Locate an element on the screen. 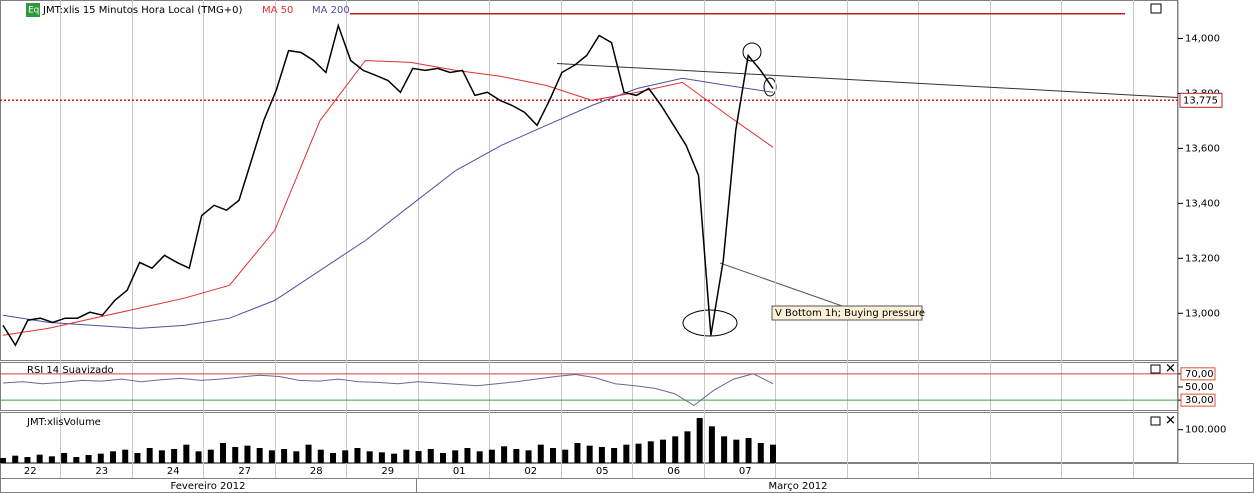 The width and height of the screenshot is (1254, 493). x-tick-label: 01 is located at coordinates (459, 471).